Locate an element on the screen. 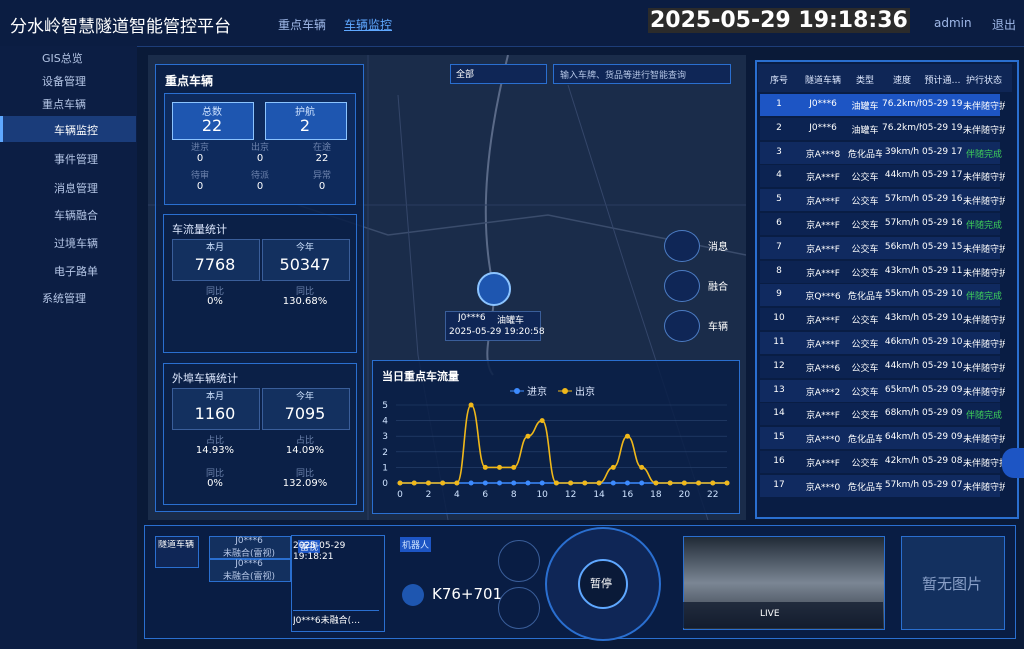 The width and height of the screenshot is (1024, 649). cell: 39km/h is located at coordinates (902, 151).